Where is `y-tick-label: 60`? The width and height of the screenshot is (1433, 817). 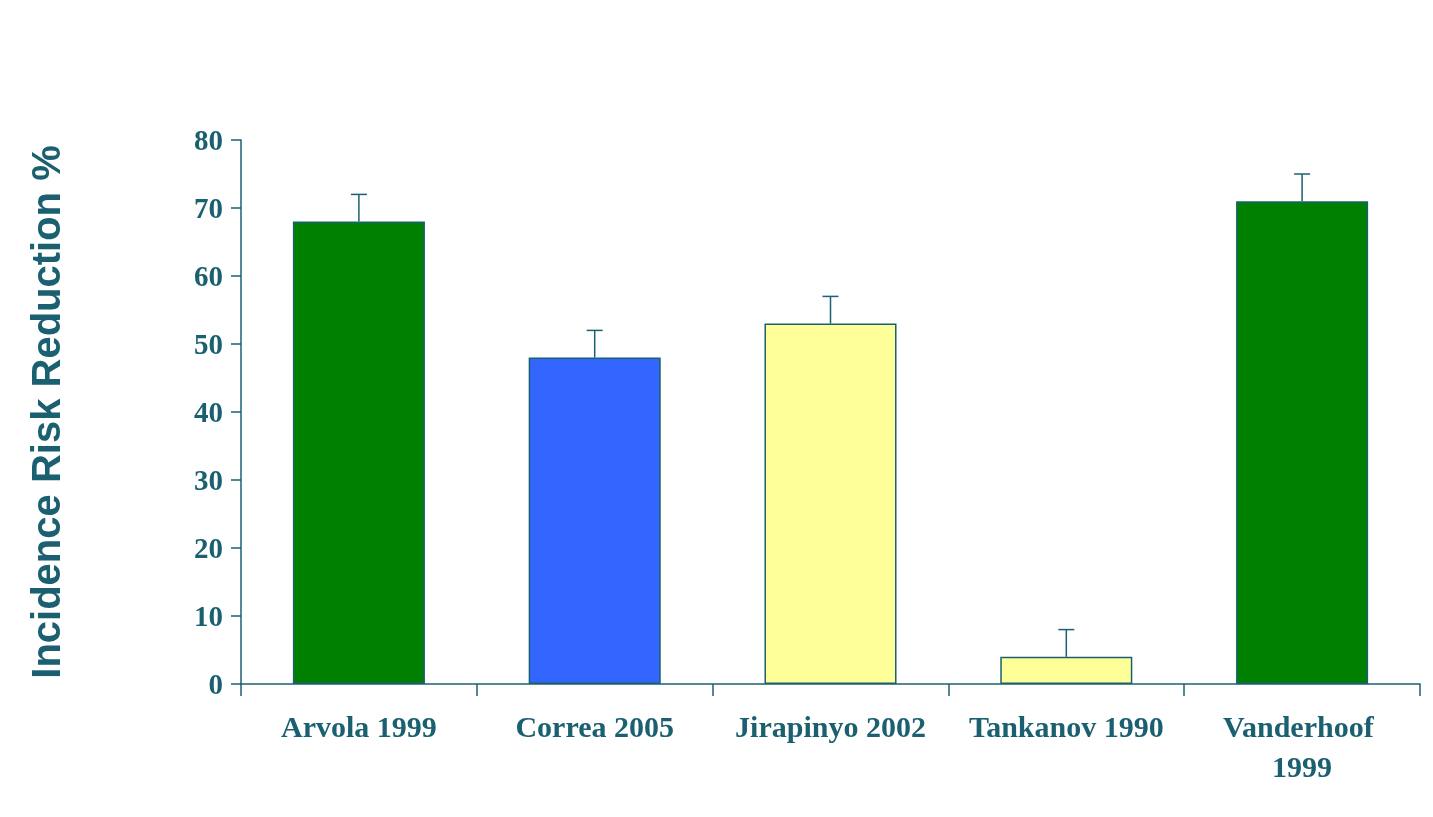
y-tick-label: 60 is located at coordinates (208, 276).